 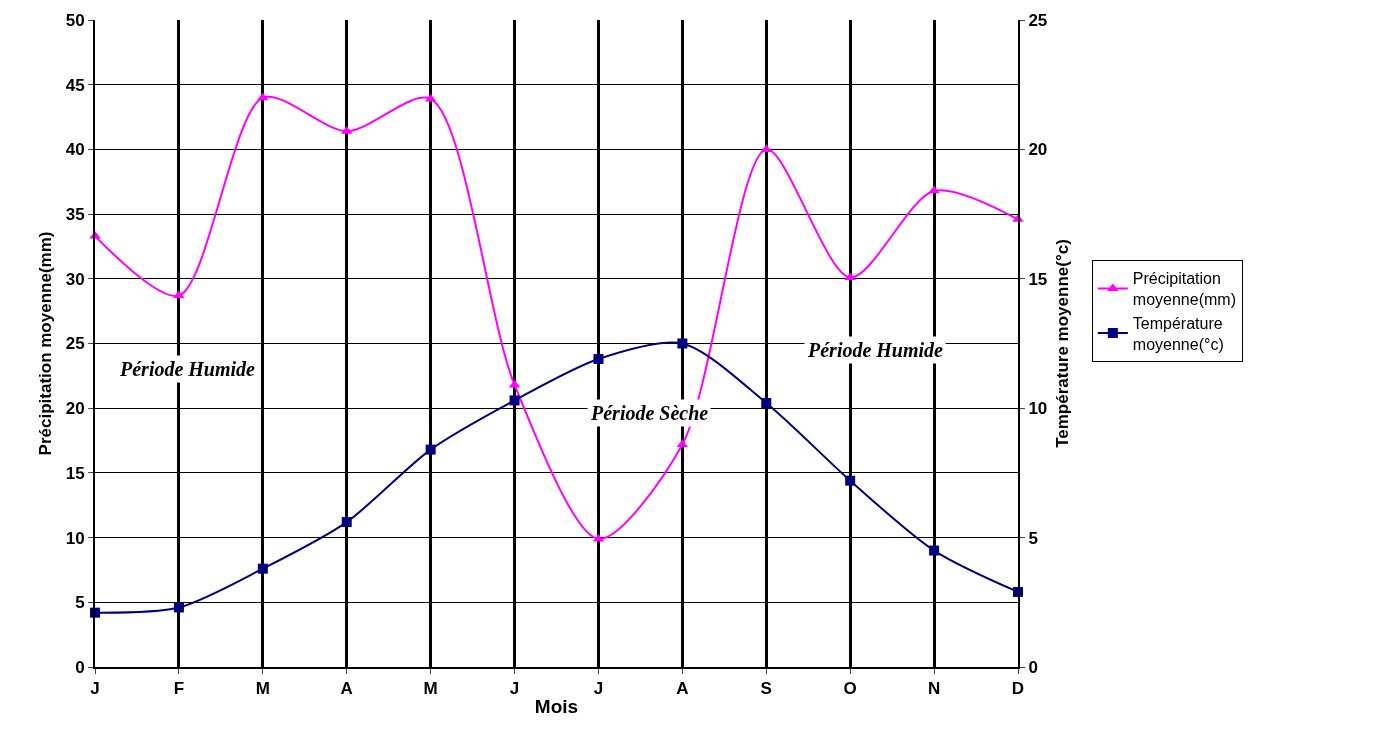 I want to click on y-tick-label: 45, so click(x=75, y=85).